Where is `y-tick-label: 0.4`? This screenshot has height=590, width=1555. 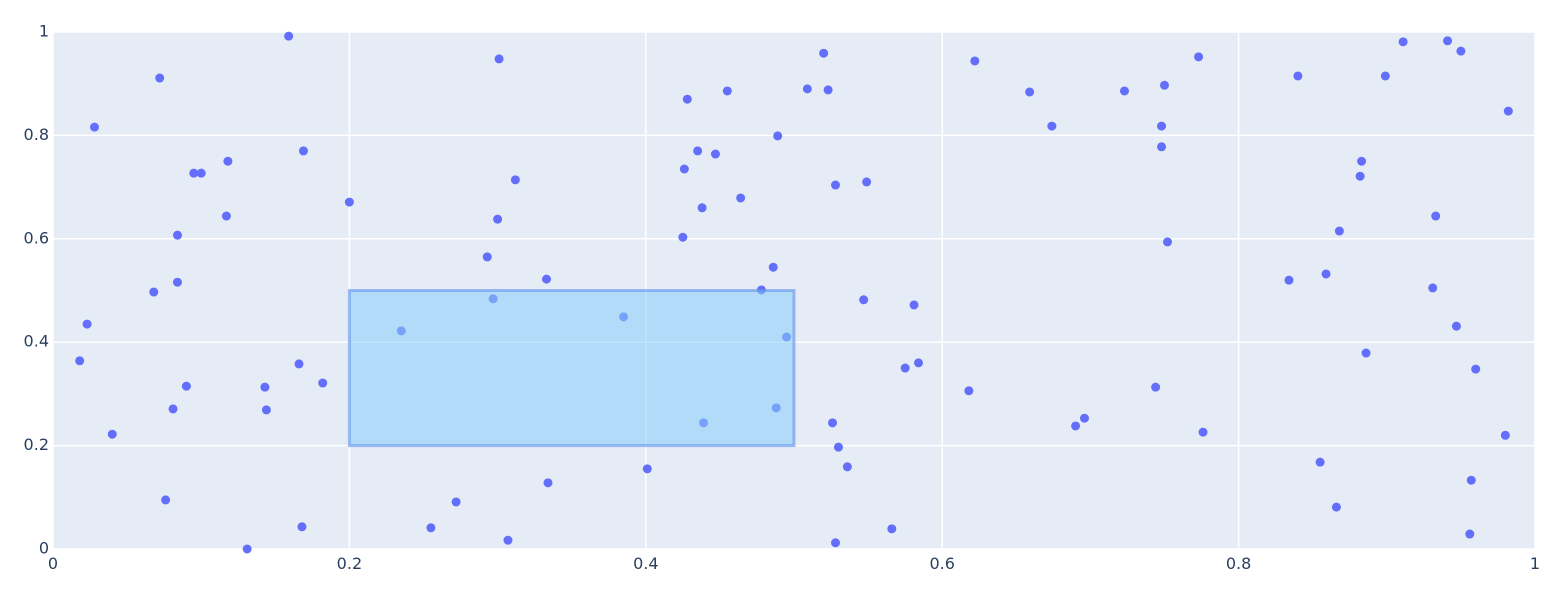 y-tick-label: 0.4 is located at coordinates (36, 341).